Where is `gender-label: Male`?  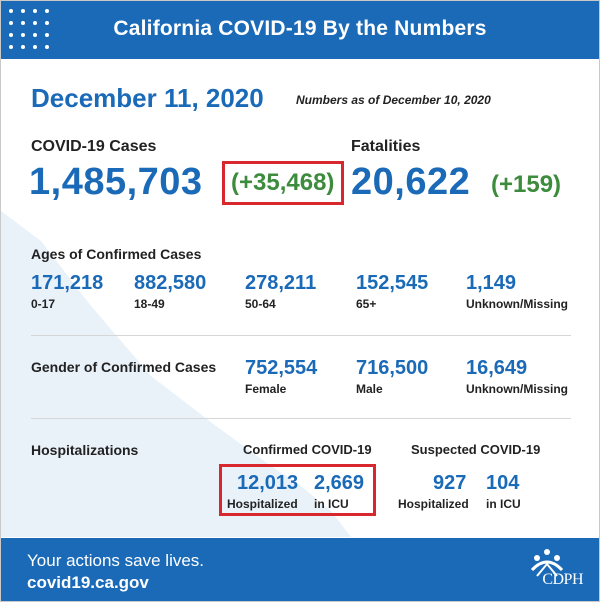 gender-label: Male is located at coordinates (369, 389).